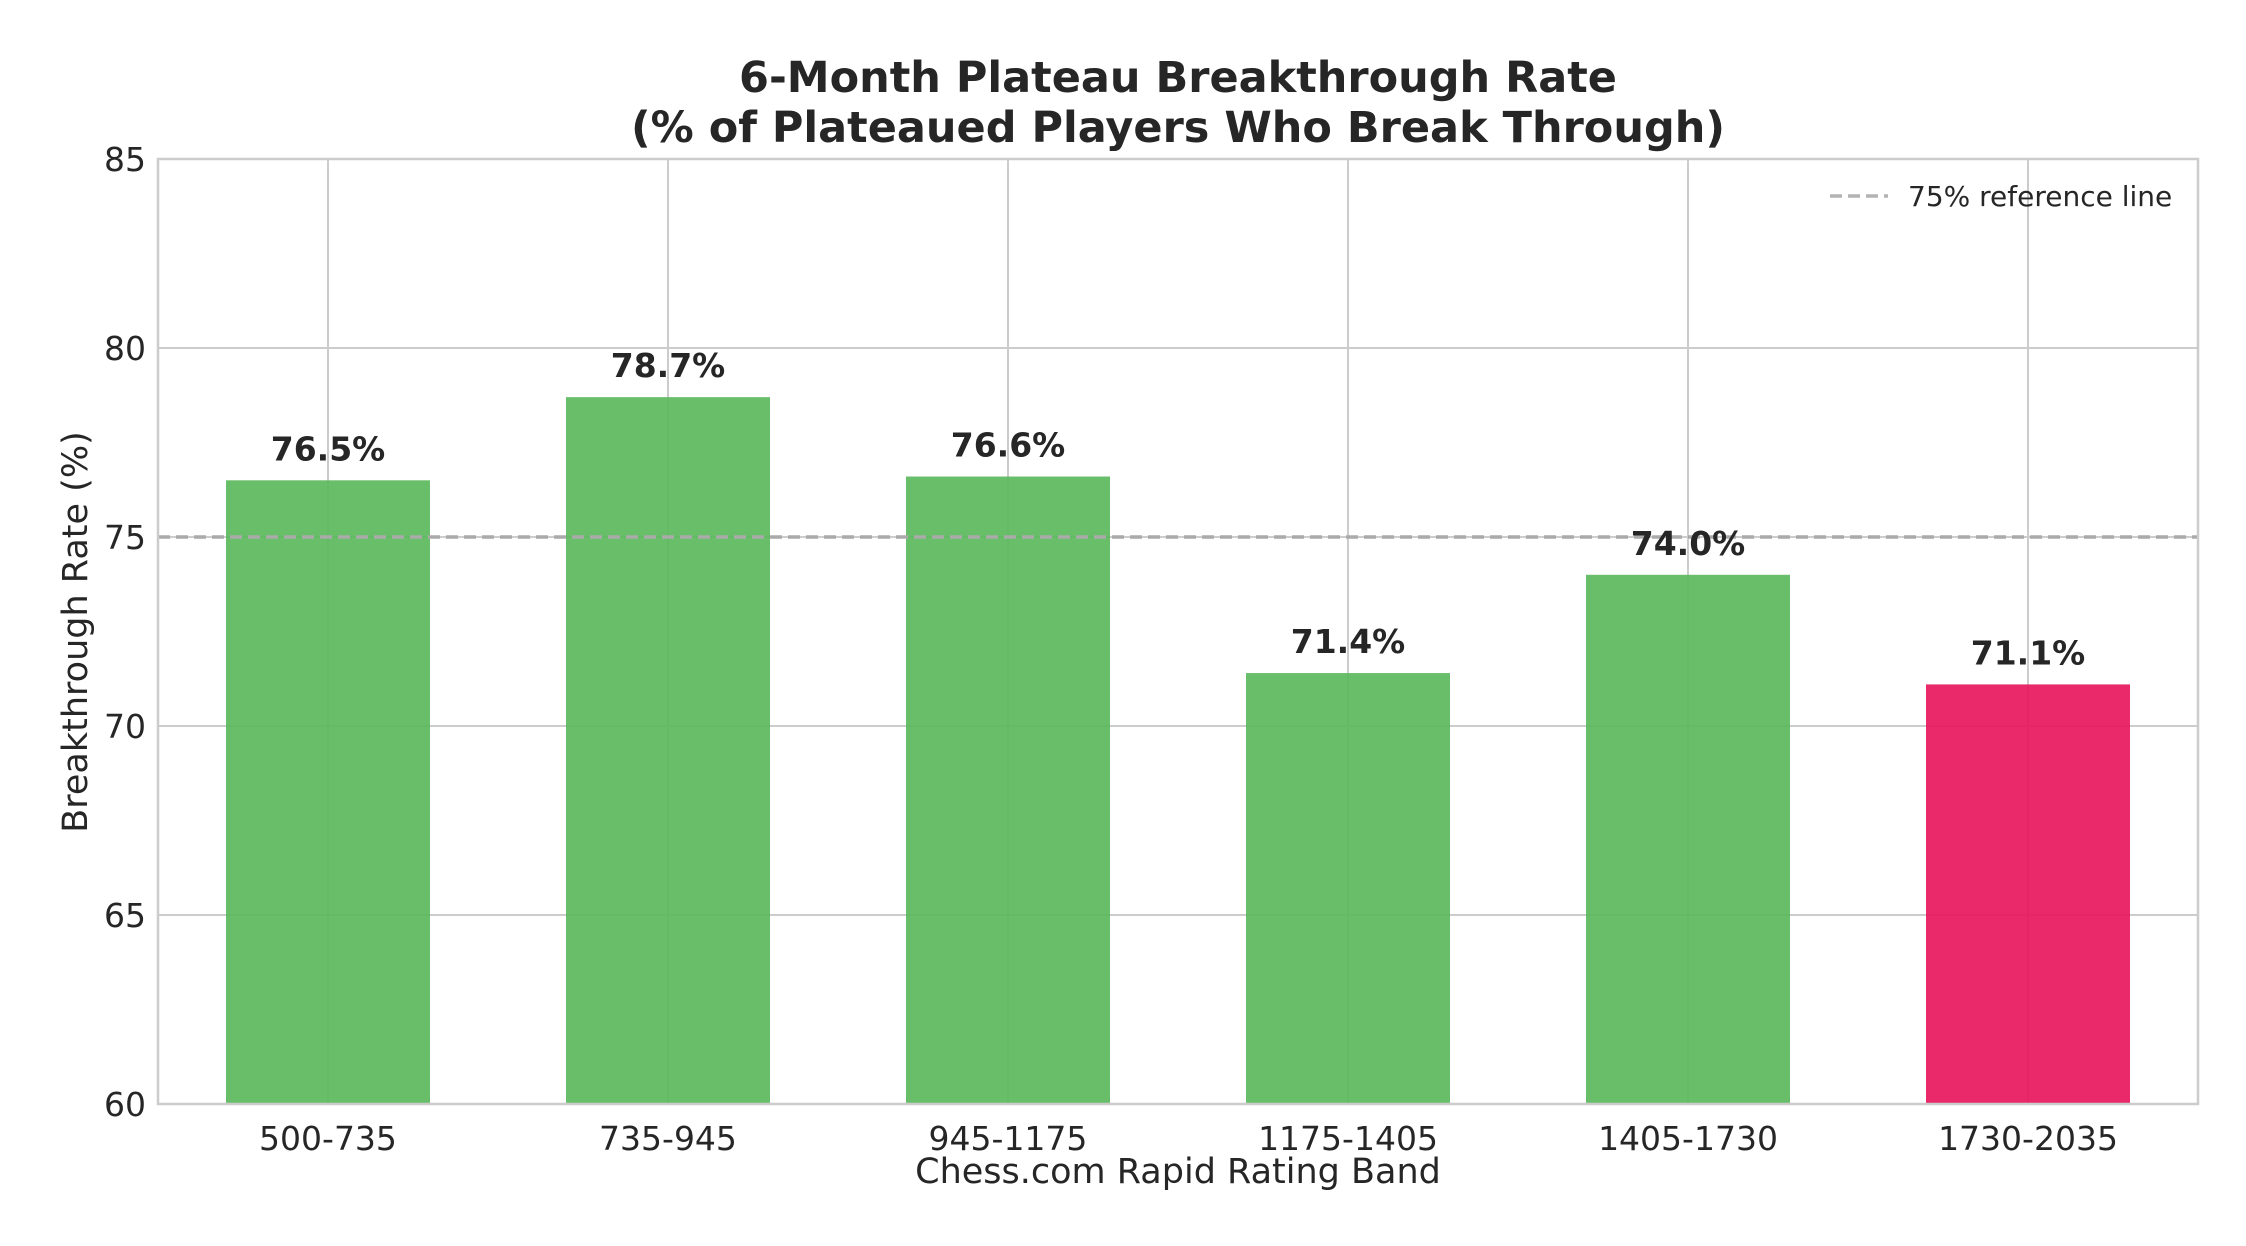 Image resolution: width=2246 pixels, height=1246 pixels. What do you see at coordinates (125, 159) in the screenshot?
I see `y-tick-label: 85` at bounding box center [125, 159].